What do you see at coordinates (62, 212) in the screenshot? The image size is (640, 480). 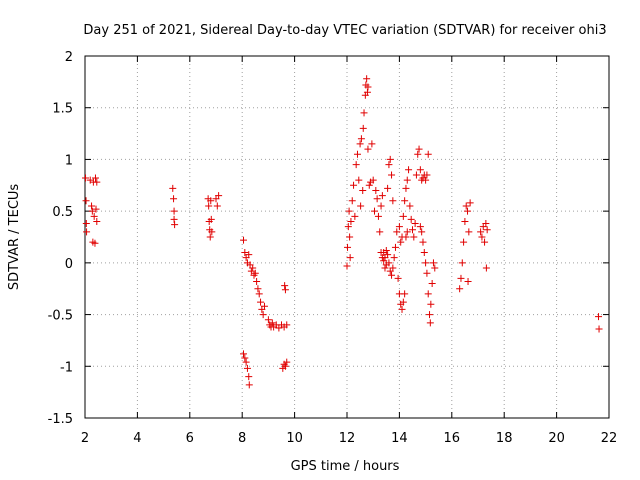 I see `y-tick-label: 0.5` at bounding box center [62, 212].